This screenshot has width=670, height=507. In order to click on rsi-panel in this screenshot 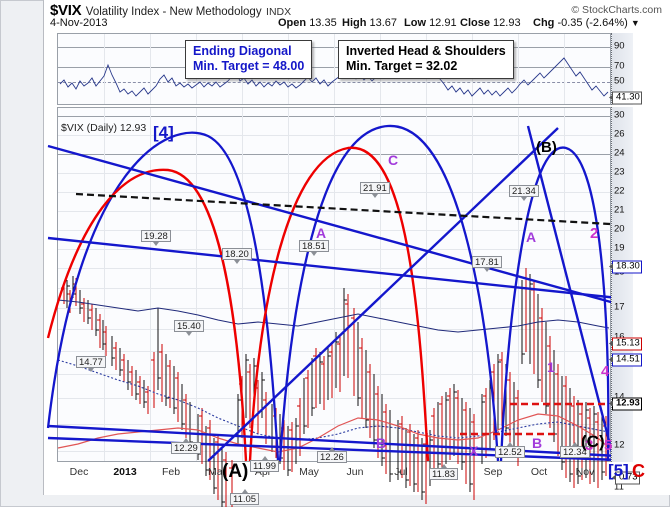, I will do `click(334, 69)`.